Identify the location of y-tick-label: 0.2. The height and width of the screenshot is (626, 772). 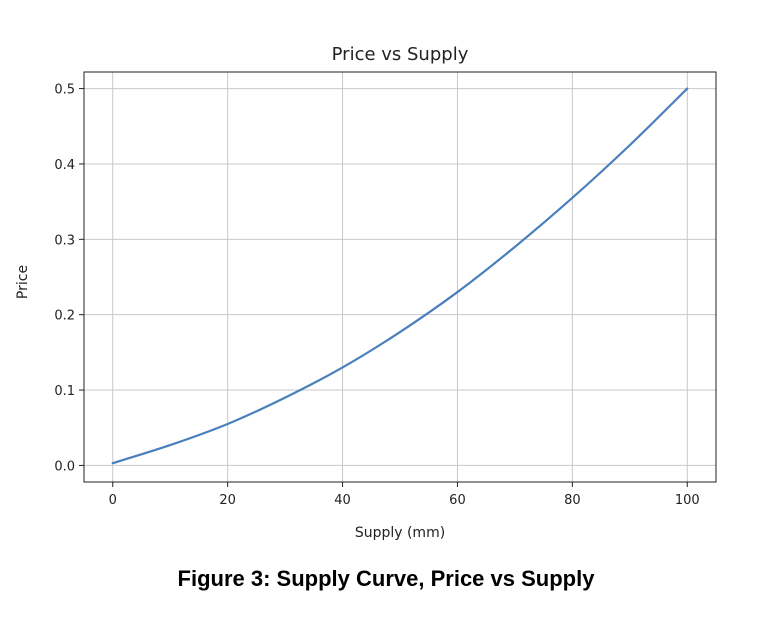
(64, 316).